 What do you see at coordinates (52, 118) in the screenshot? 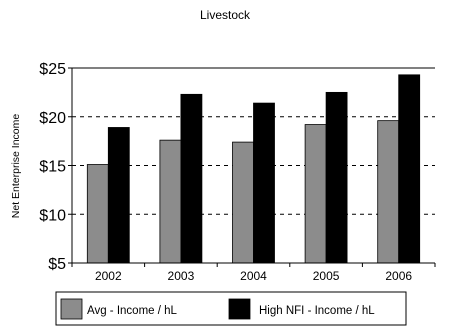
I see `y-tick-label: $20` at bounding box center [52, 118].